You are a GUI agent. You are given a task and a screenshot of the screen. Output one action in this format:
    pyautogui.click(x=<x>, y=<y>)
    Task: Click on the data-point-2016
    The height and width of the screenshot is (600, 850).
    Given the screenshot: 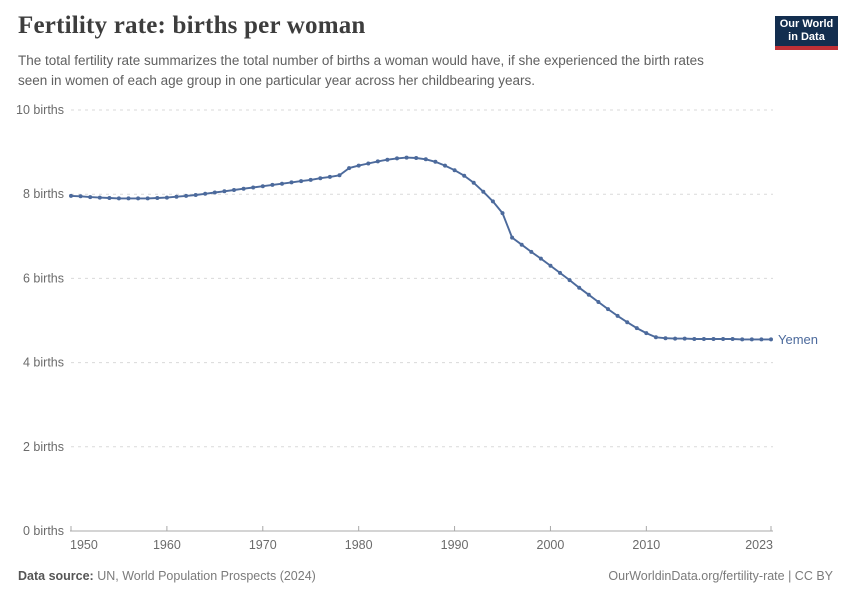 What is the action you would take?
    pyautogui.click(x=703, y=339)
    